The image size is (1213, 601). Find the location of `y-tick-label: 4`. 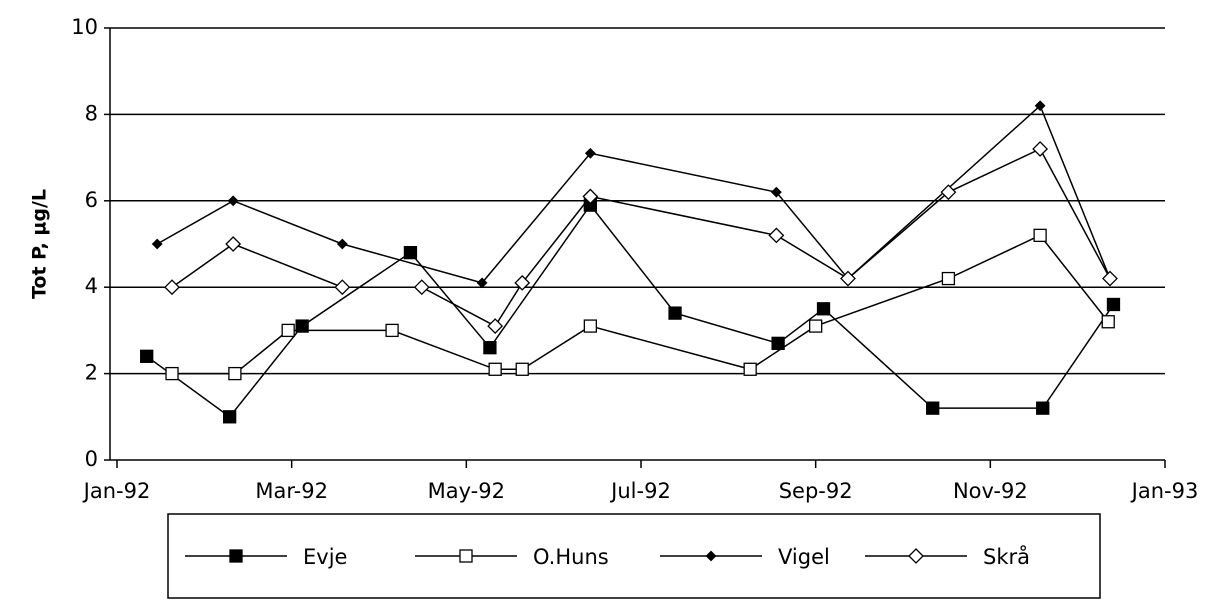

y-tick-label: 4 is located at coordinates (91, 286).